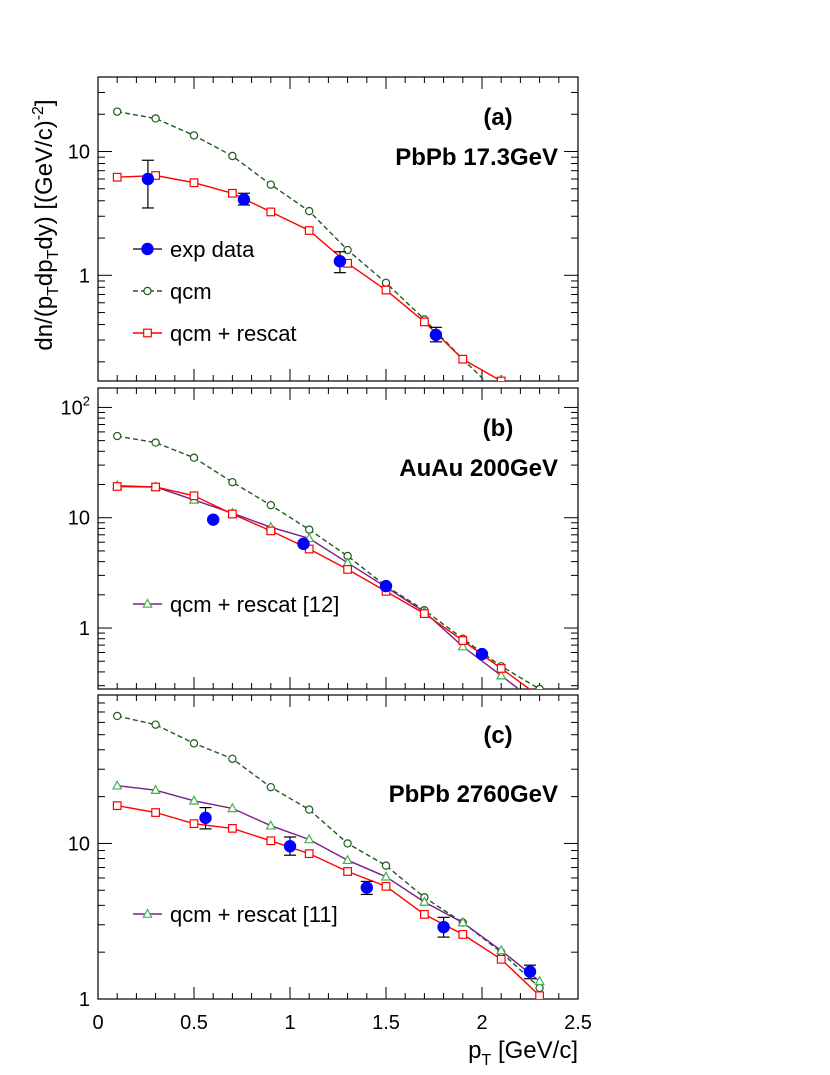 This screenshot has height=1075, width=830. I want to click on x-tick-label: 0.5, so click(194, 1023).